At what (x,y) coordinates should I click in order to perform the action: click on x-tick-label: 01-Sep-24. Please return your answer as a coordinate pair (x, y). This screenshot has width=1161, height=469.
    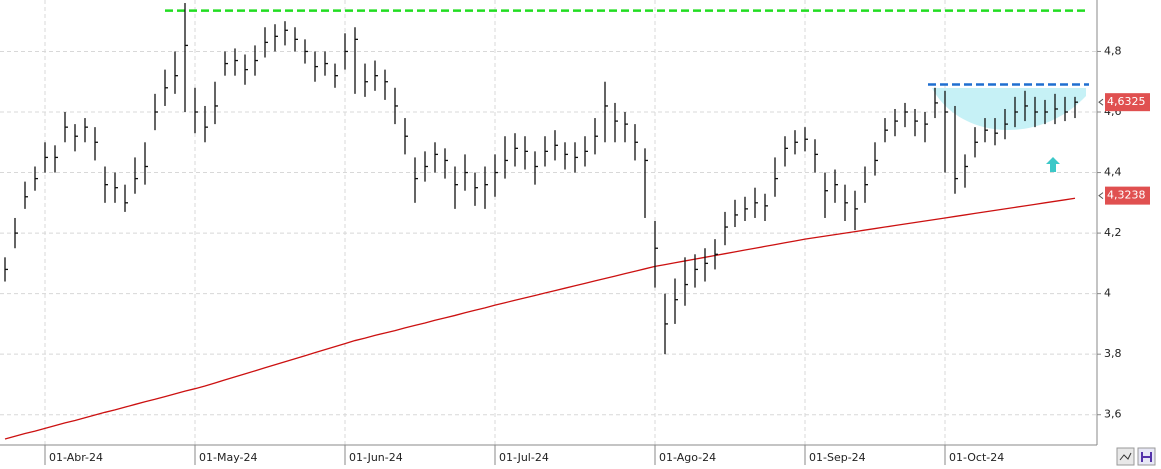
    Looking at the image, I should click on (837, 457).